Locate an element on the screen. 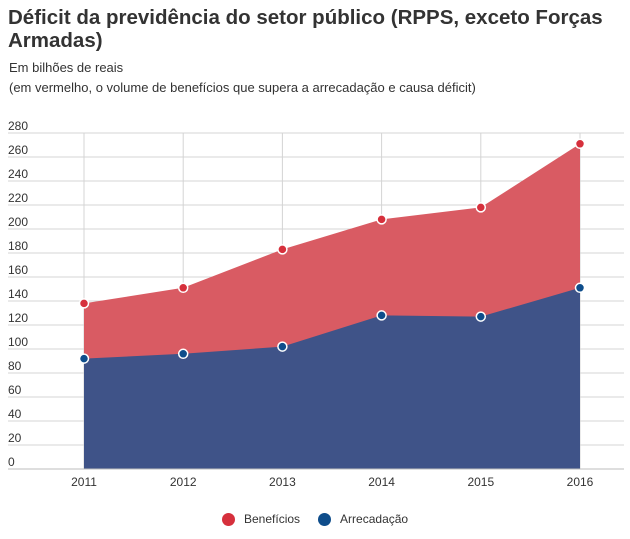 The image size is (630, 539). y-tick-label: 180 is located at coordinates (18, 246).